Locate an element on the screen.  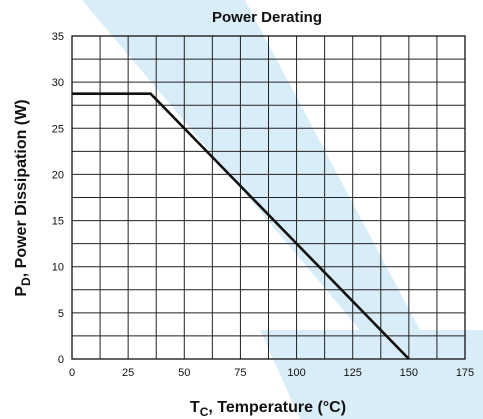
chart-title: Power Derating is located at coordinates (267, 17).